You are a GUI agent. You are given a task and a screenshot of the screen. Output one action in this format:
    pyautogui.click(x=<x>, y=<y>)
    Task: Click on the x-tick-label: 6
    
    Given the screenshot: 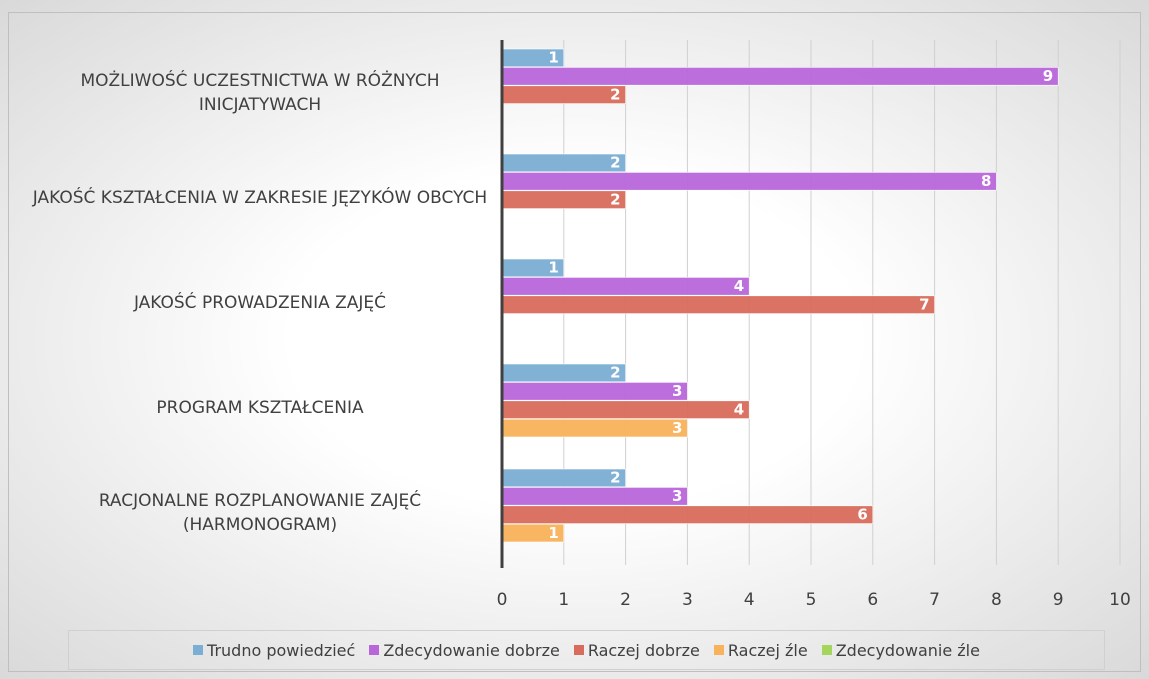 What is the action you would take?
    pyautogui.click(x=872, y=600)
    